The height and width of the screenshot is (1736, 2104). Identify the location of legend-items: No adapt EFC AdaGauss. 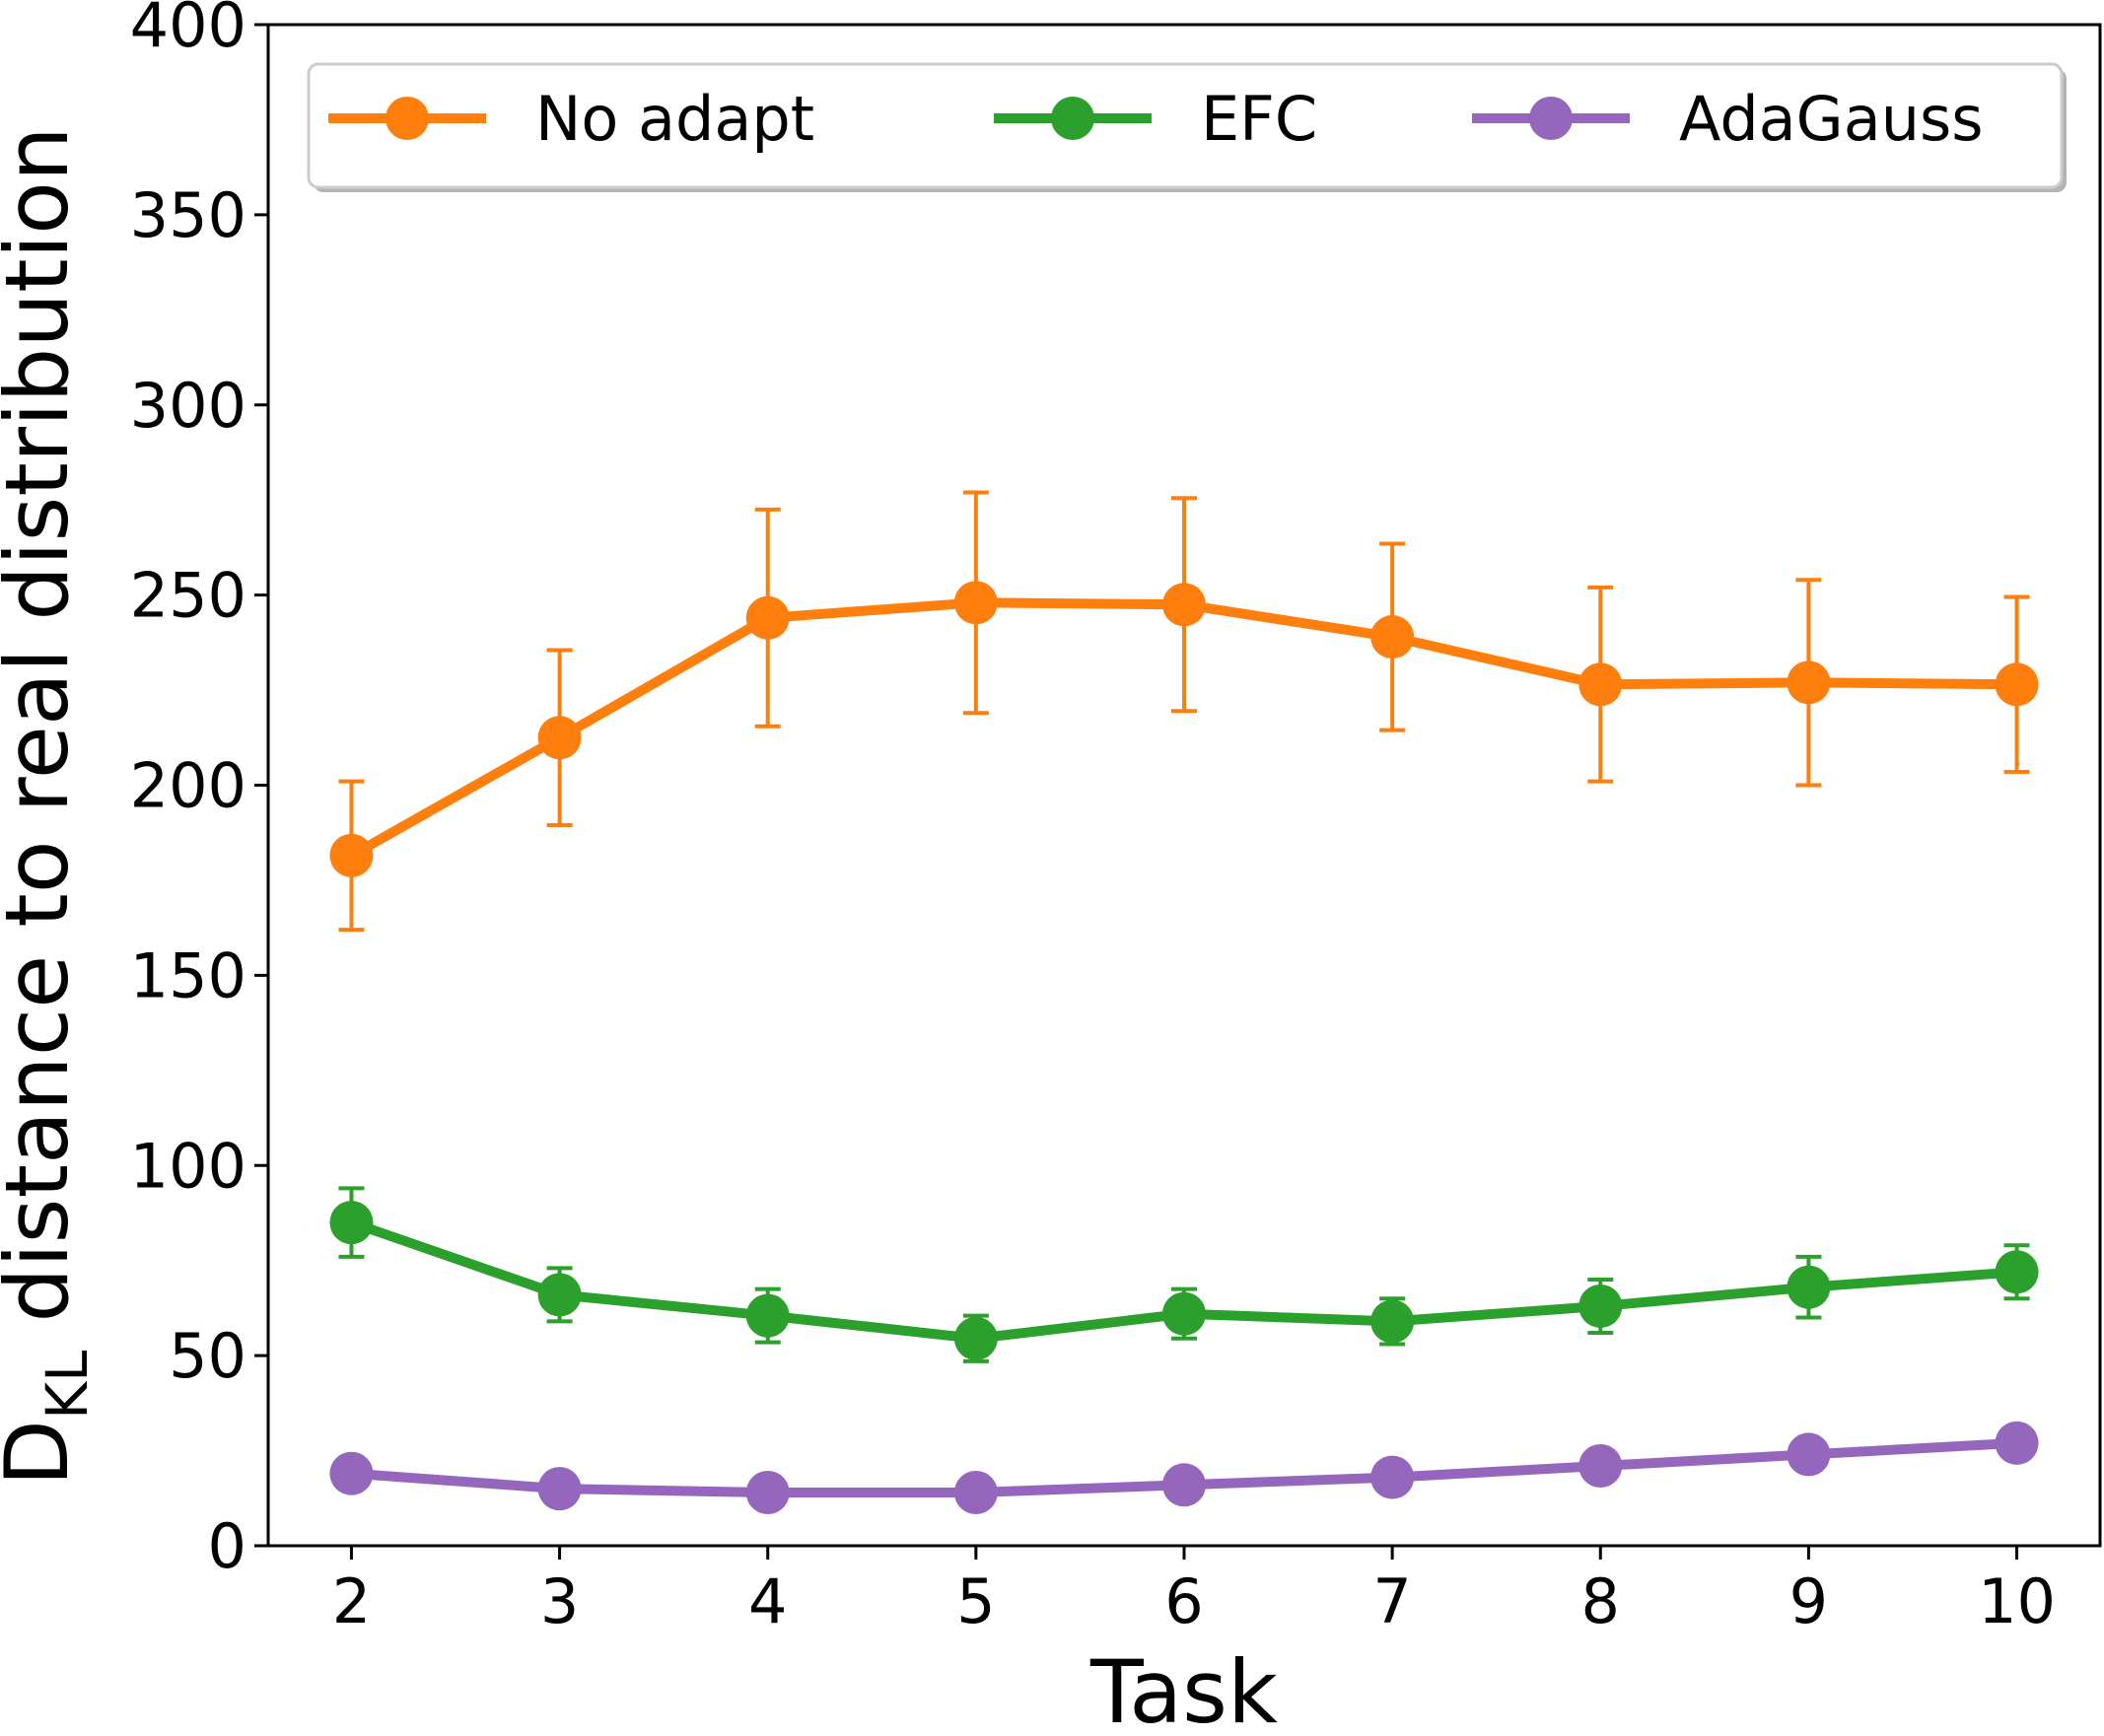
(1156, 119).